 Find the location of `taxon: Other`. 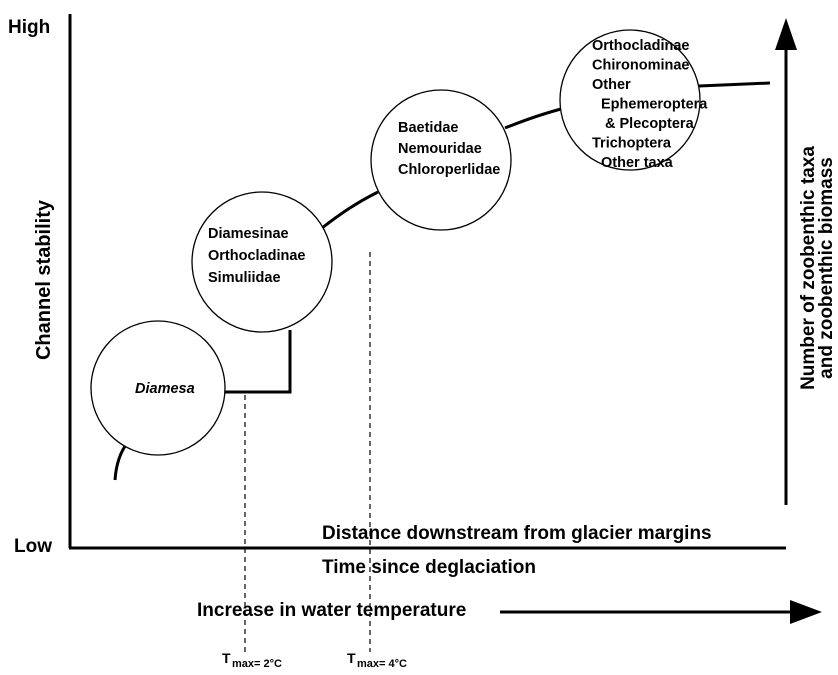

taxon: Other is located at coordinates (611, 85).